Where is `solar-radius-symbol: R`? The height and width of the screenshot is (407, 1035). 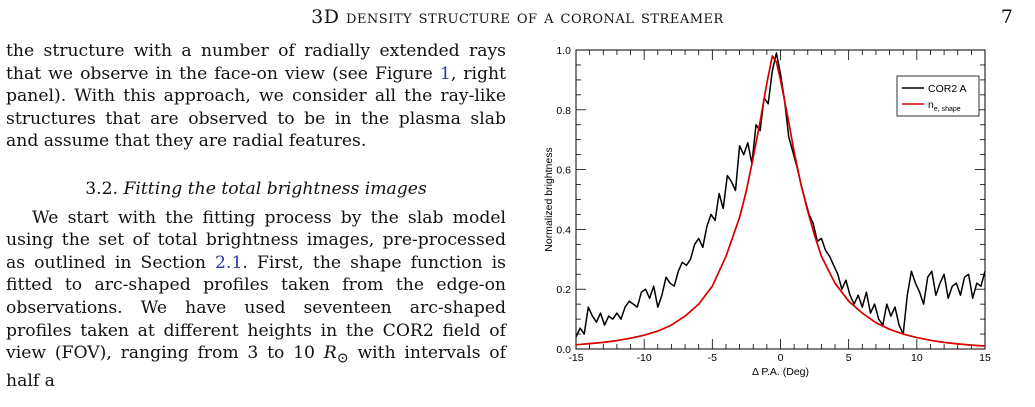 solar-radius-symbol: R is located at coordinates (330, 353).